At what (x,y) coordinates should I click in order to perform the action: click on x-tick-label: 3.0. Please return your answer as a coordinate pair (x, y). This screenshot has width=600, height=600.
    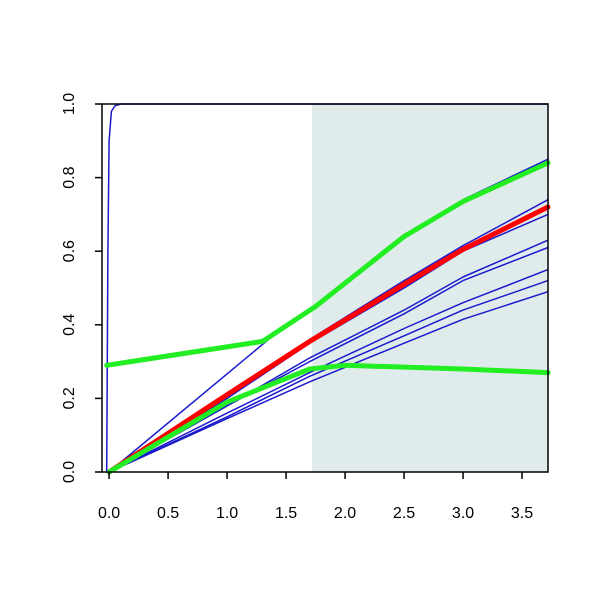
    Looking at the image, I should click on (463, 513).